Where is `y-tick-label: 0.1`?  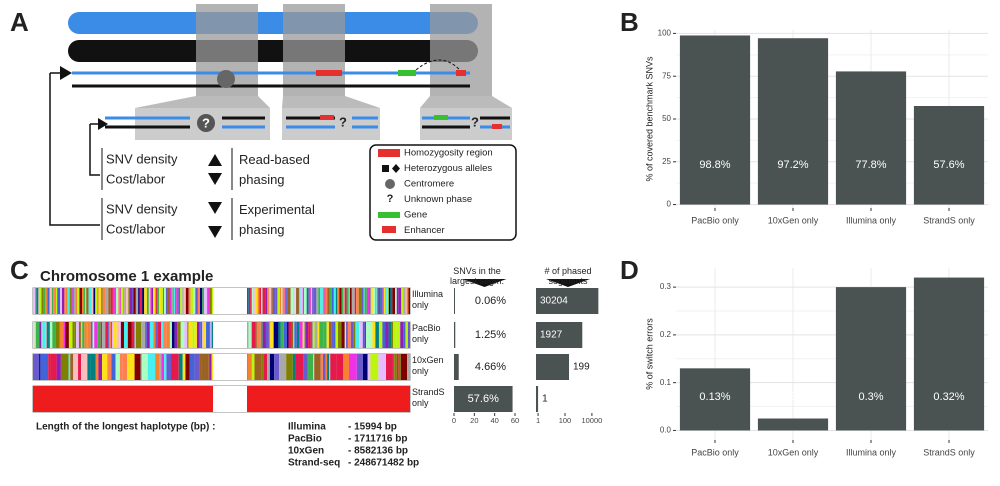 y-tick-label: 0.1 is located at coordinates (666, 382).